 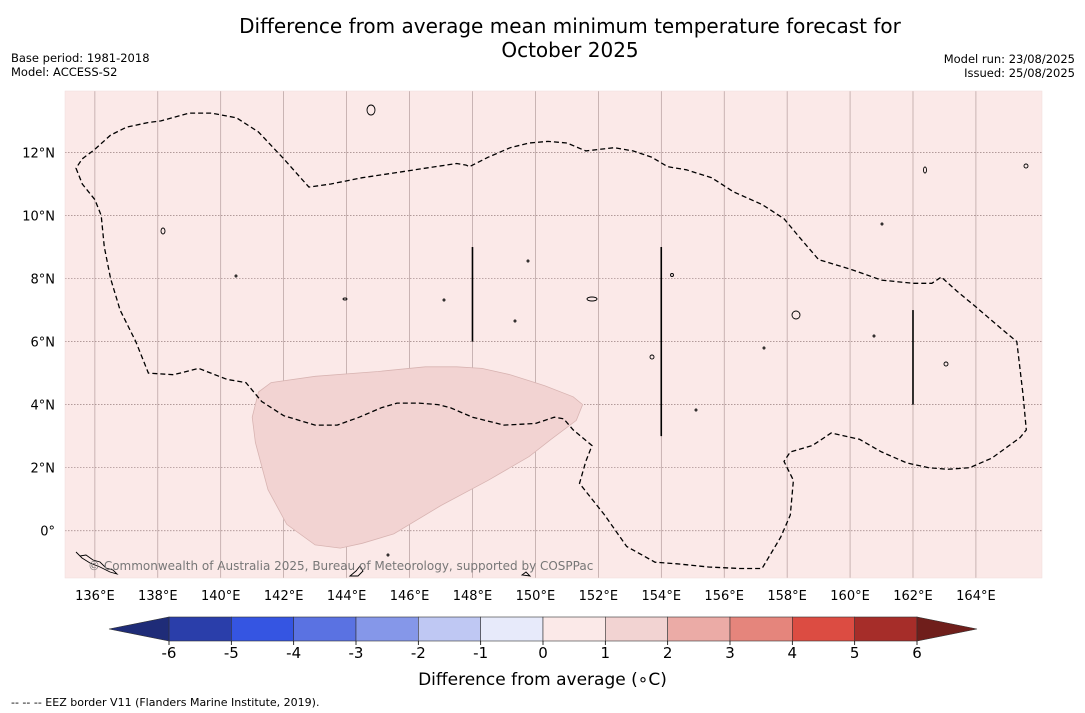 What do you see at coordinates (47, 532) in the screenshot?
I see `latitude-label: 0°` at bounding box center [47, 532].